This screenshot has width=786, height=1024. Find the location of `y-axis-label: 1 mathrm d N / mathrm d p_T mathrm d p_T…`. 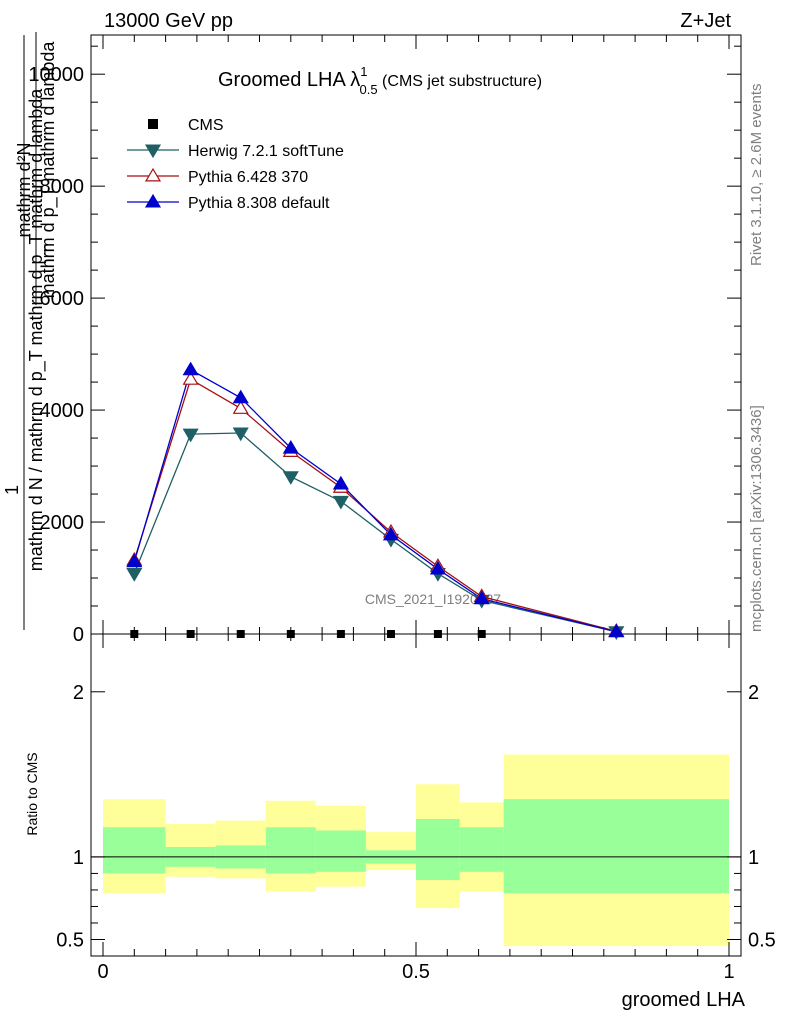

y-axis-label: 1 mathrm d N / mathrm d p_T mathrm d p_T… is located at coordinates (24, 332).